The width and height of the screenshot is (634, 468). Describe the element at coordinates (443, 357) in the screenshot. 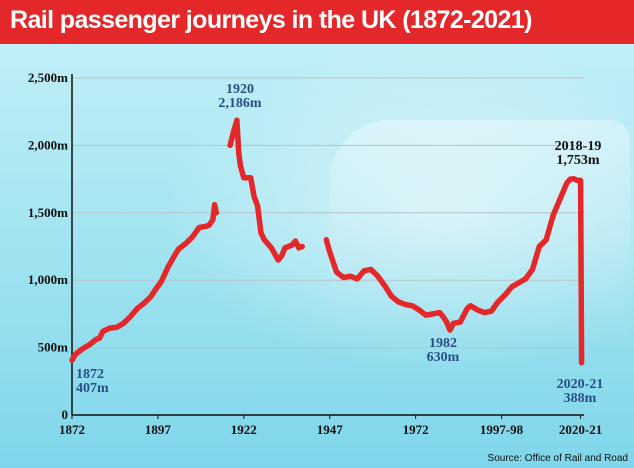

I see `annotation-value: 630m` at that location.